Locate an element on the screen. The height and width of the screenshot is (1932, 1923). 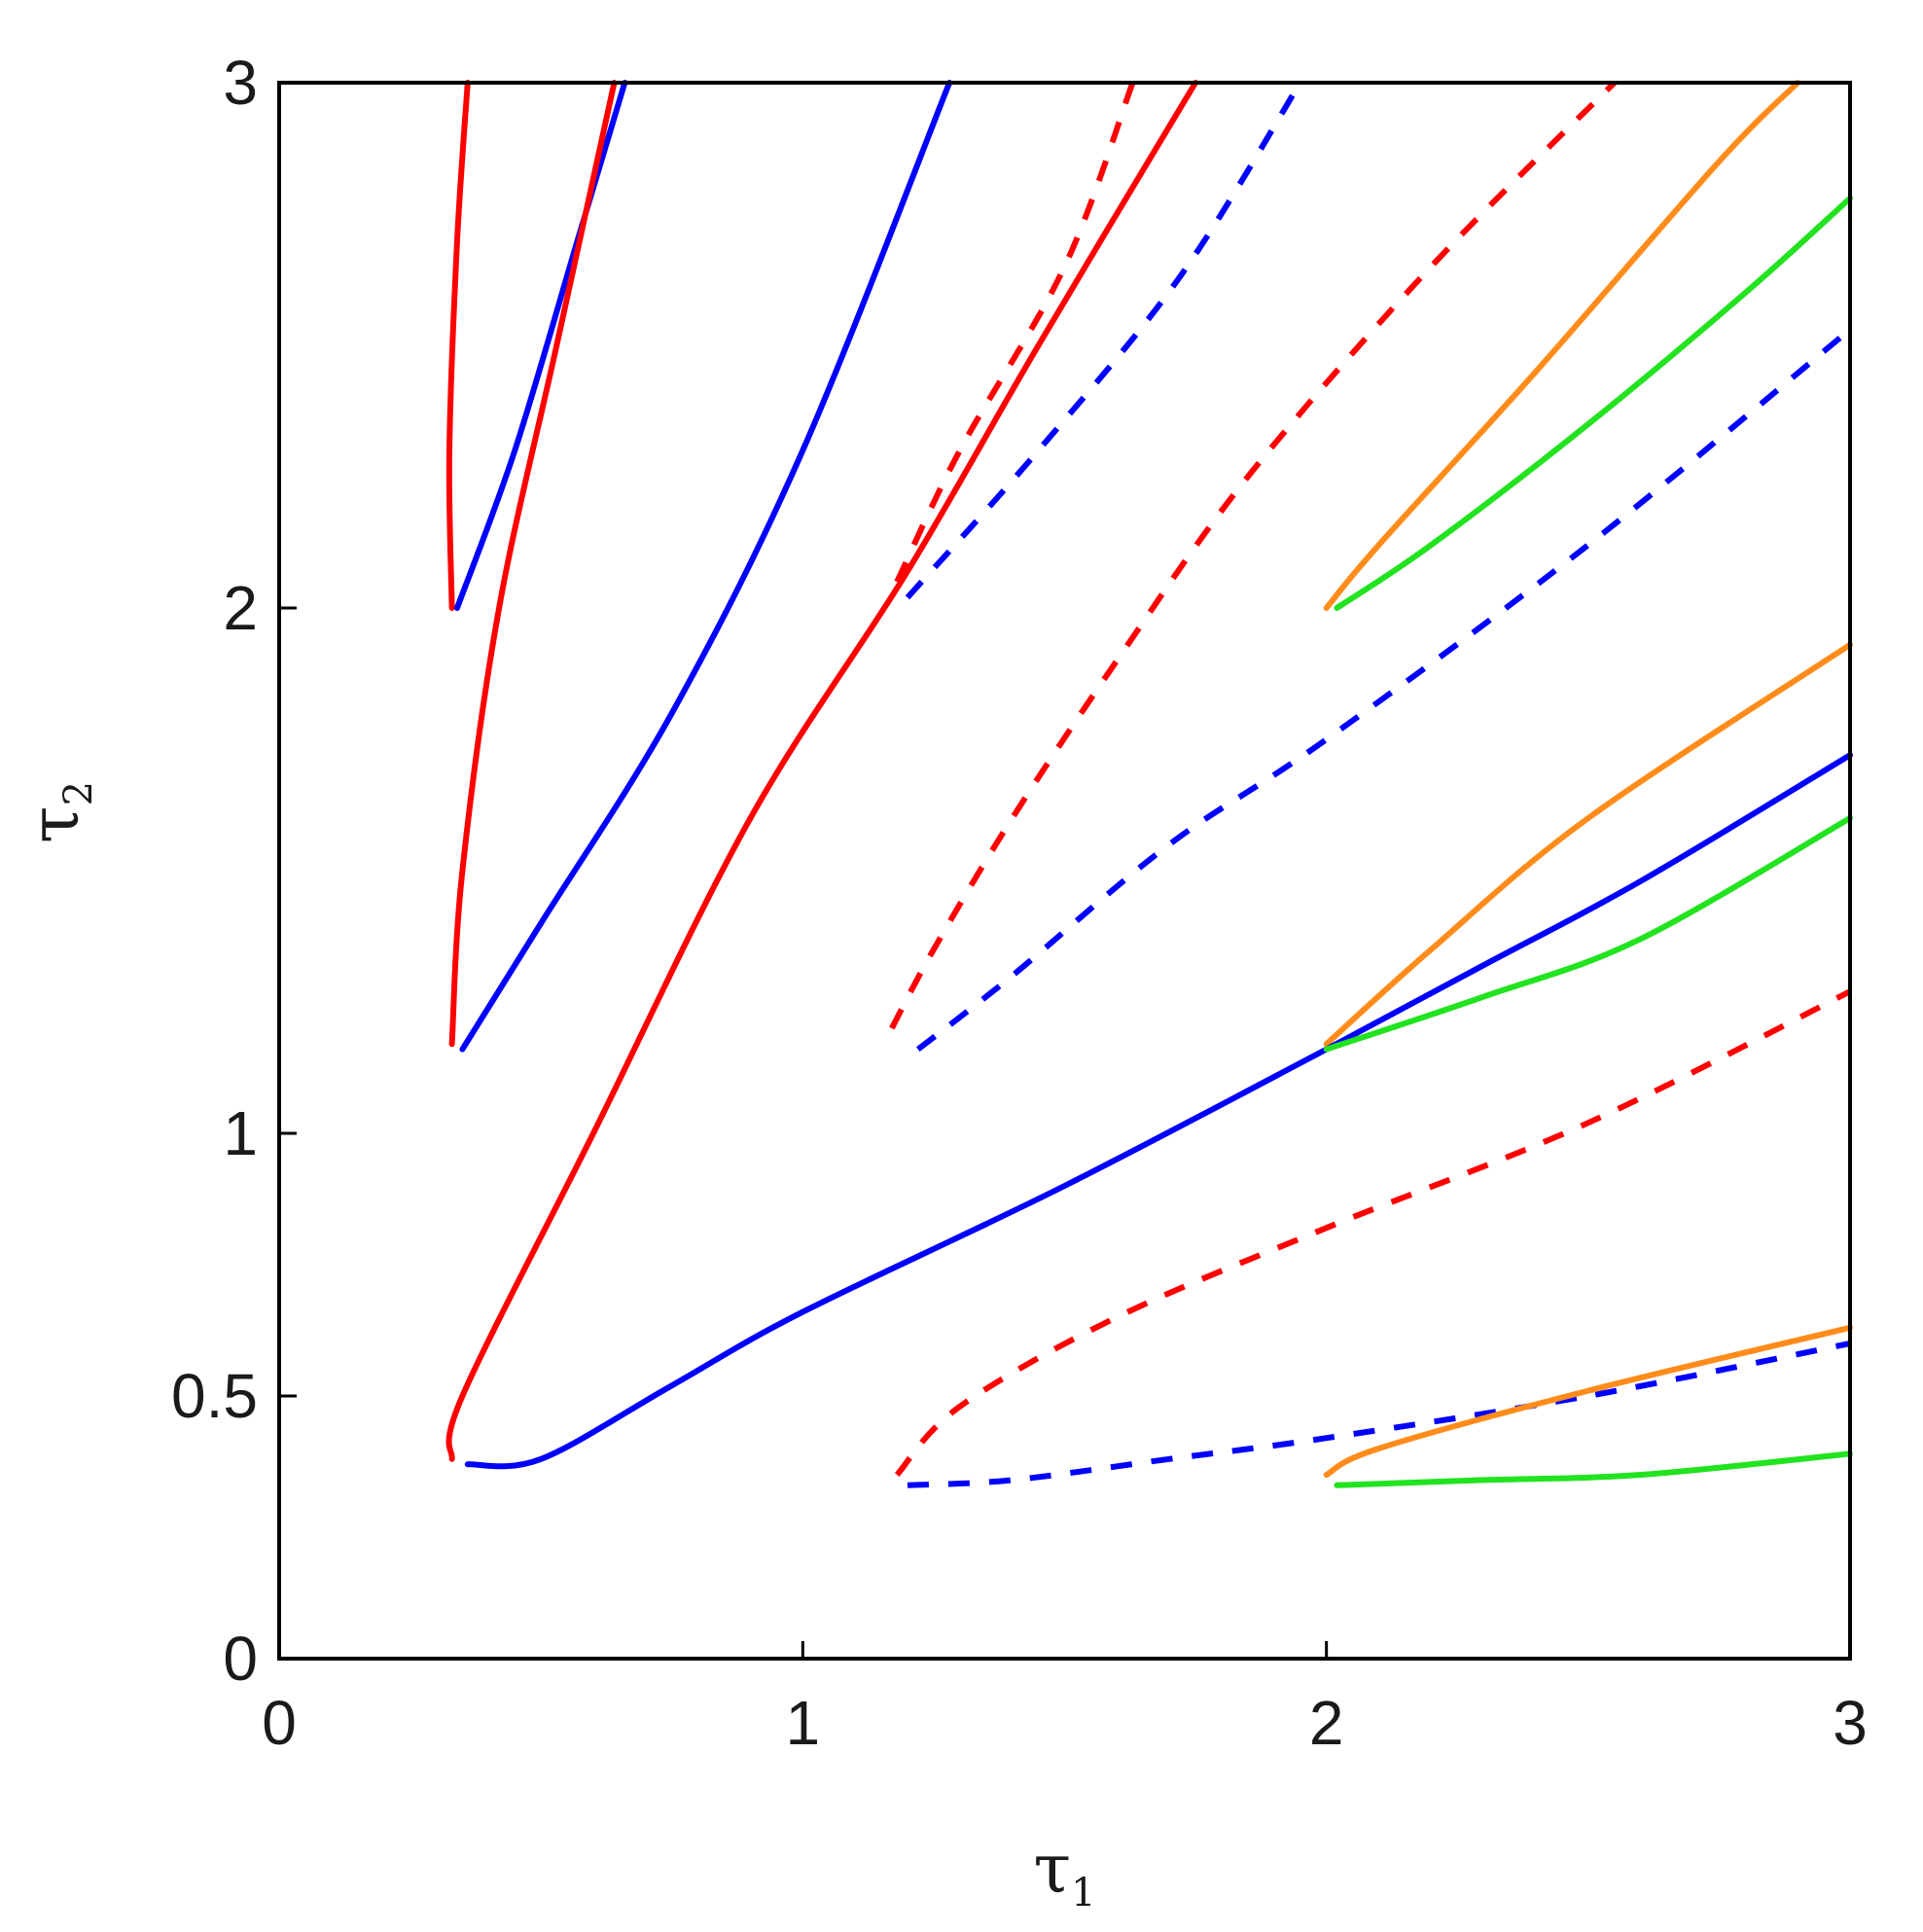
y-axis-label-subscript: 2 is located at coordinates (79, 793).